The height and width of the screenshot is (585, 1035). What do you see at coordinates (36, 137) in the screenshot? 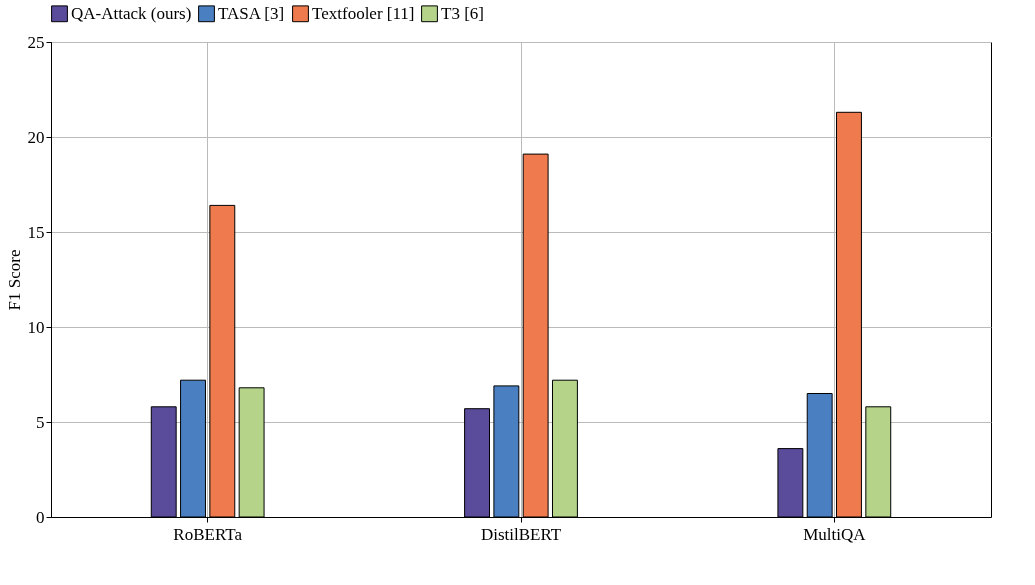
I see `y-tick-label: 20` at bounding box center [36, 137].